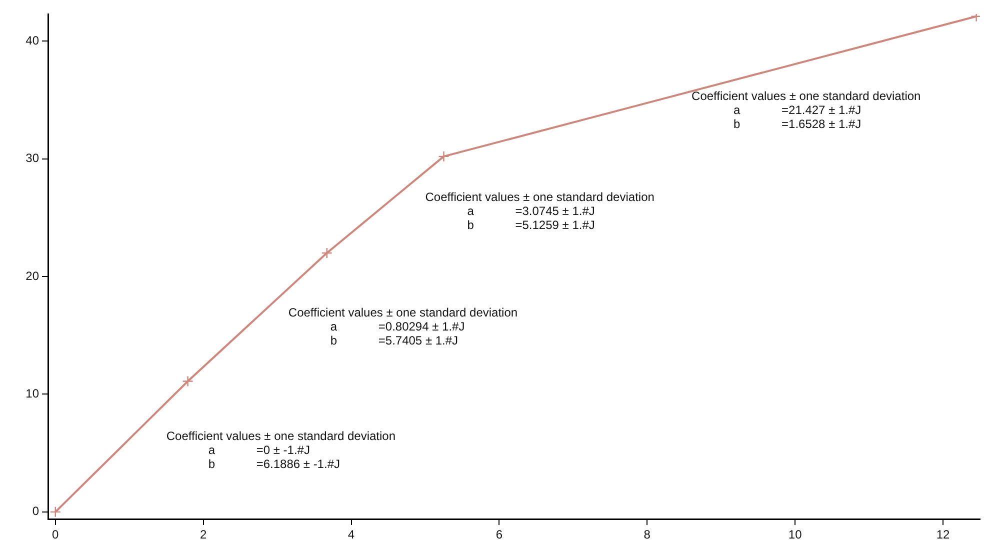 This screenshot has width=989, height=551. Describe the element at coordinates (36, 511) in the screenshot. I see `y-tick-label: 0` at that location.